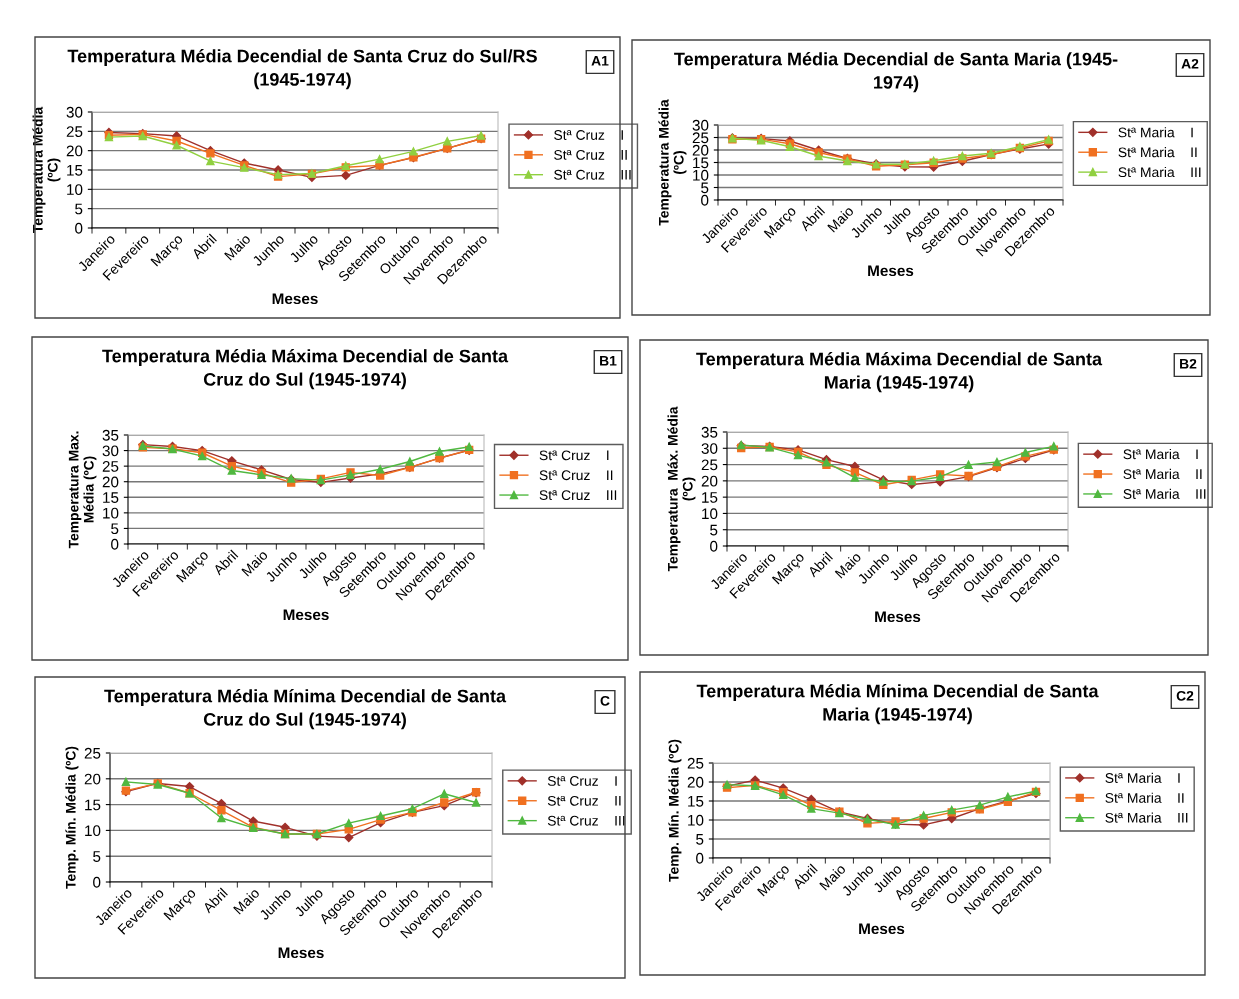 The image size is (1239, 999). What do you see at coordinates (681, 489) in the screenshot?
I see `y-axis-title: Temperatura Máx. Média (ºC)` at bounding box center [681, 489].